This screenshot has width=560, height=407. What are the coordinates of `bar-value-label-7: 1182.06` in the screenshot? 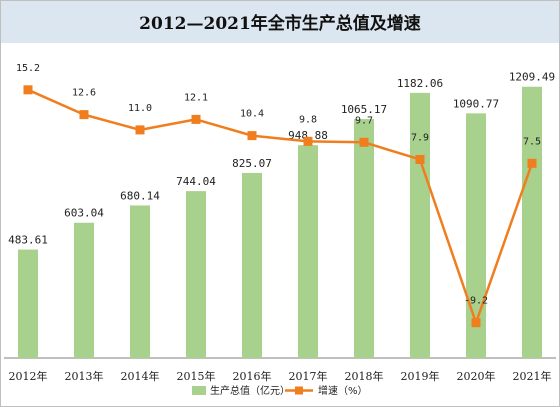 It's located at (420, 83).